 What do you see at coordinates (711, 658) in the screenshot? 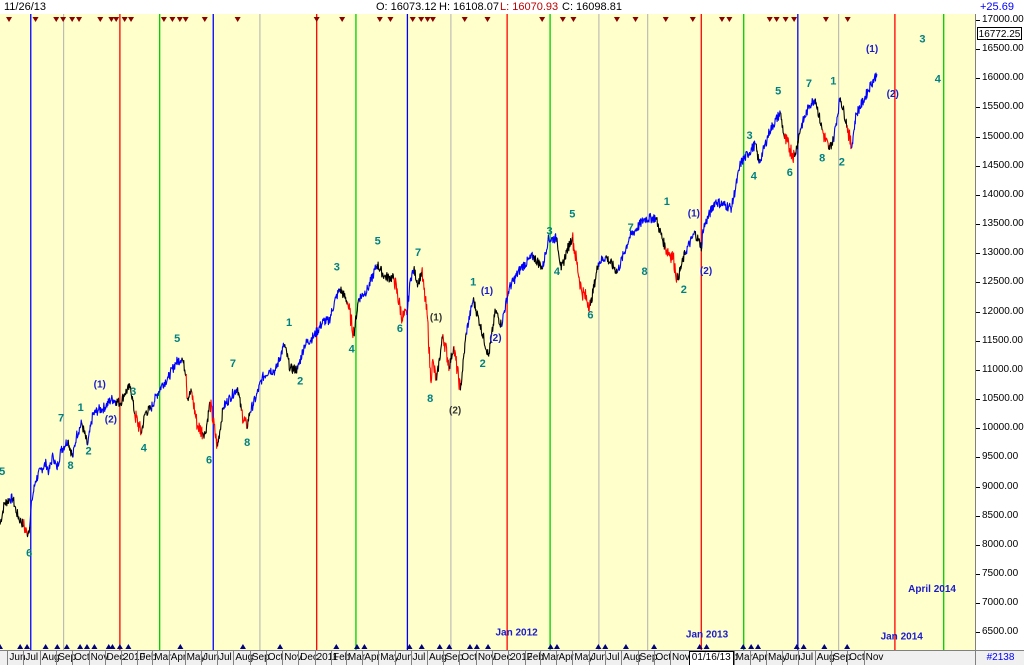
I see `date-cursor-readout: 01/16/13` at bounding box center [711, 658].